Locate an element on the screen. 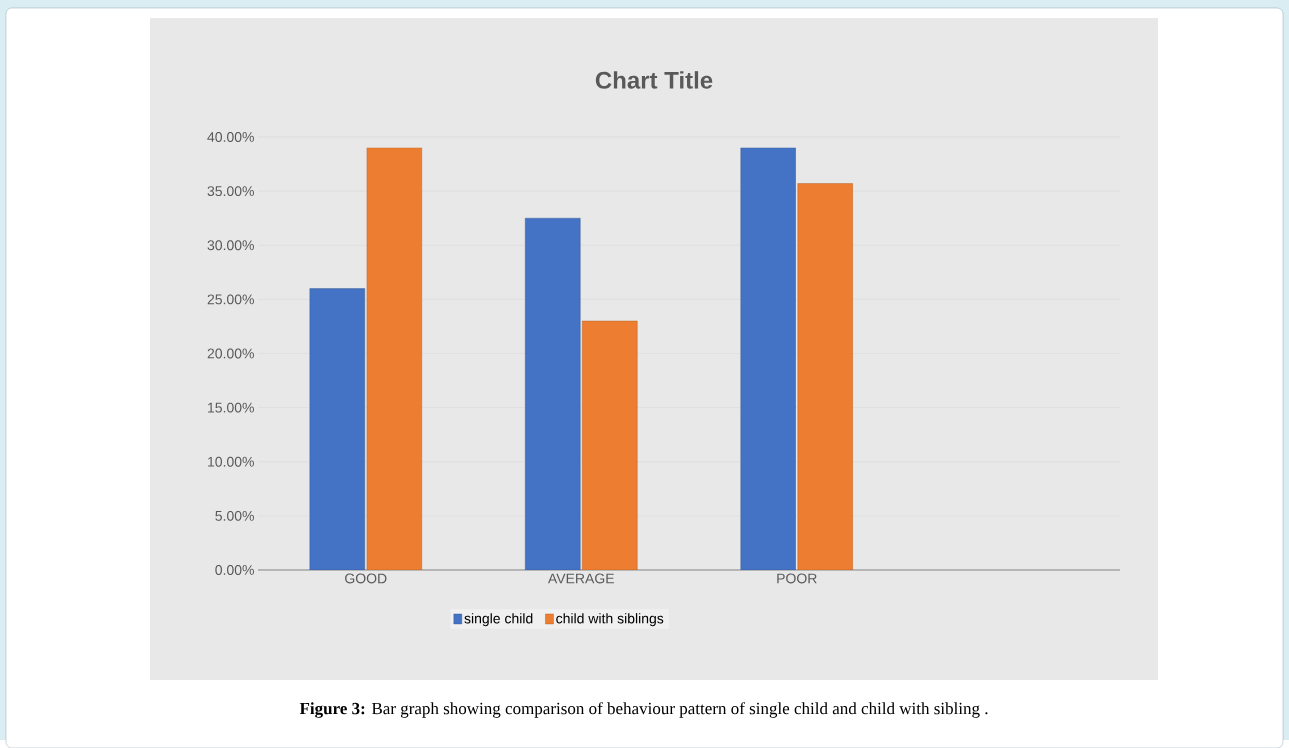 The width and height of the screenshot is (1289, 748). y-tick-label: 10.00% is located at coordinates (231, 461).